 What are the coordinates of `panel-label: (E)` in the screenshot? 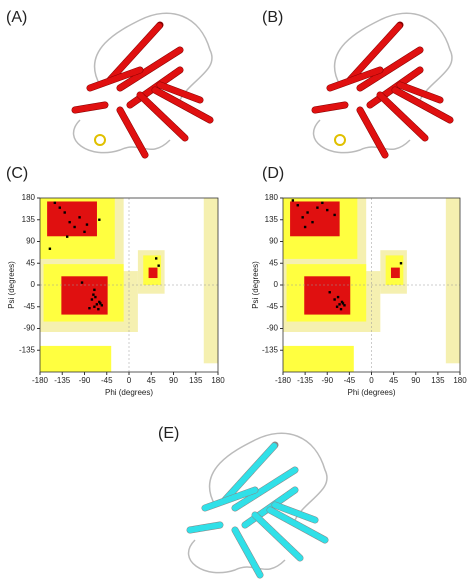 It's located at (168, 433).